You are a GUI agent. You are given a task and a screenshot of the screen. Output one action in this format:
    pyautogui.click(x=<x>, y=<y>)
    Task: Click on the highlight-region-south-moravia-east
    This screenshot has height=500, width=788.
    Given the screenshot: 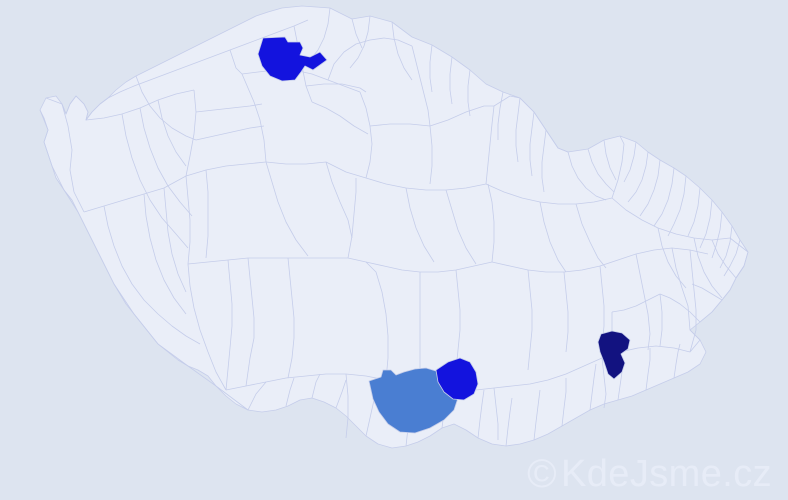 What is the action you would take?
    pyautogui.click(x=614, y=355)
    